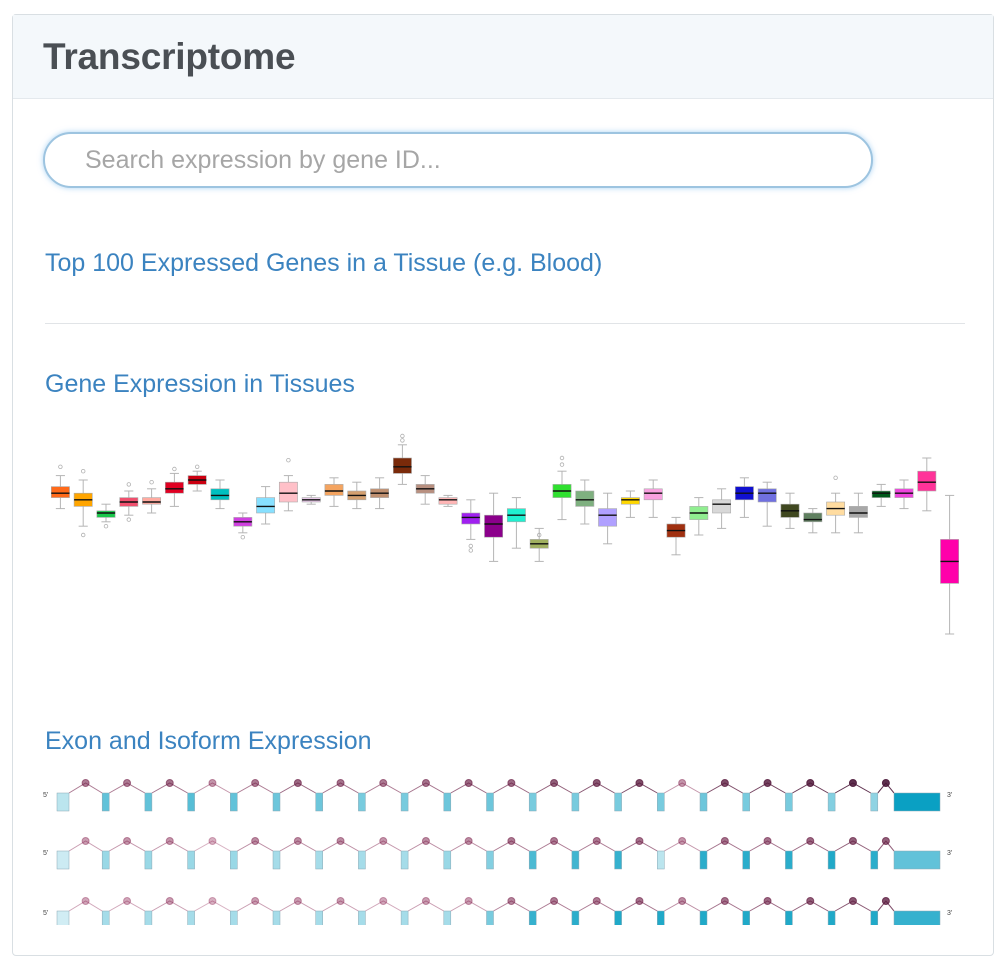  Describe the element at coordinates (200, 384) in the screenshot. I see `gene-expression-link: Gene Expression in Tissues` at that location.